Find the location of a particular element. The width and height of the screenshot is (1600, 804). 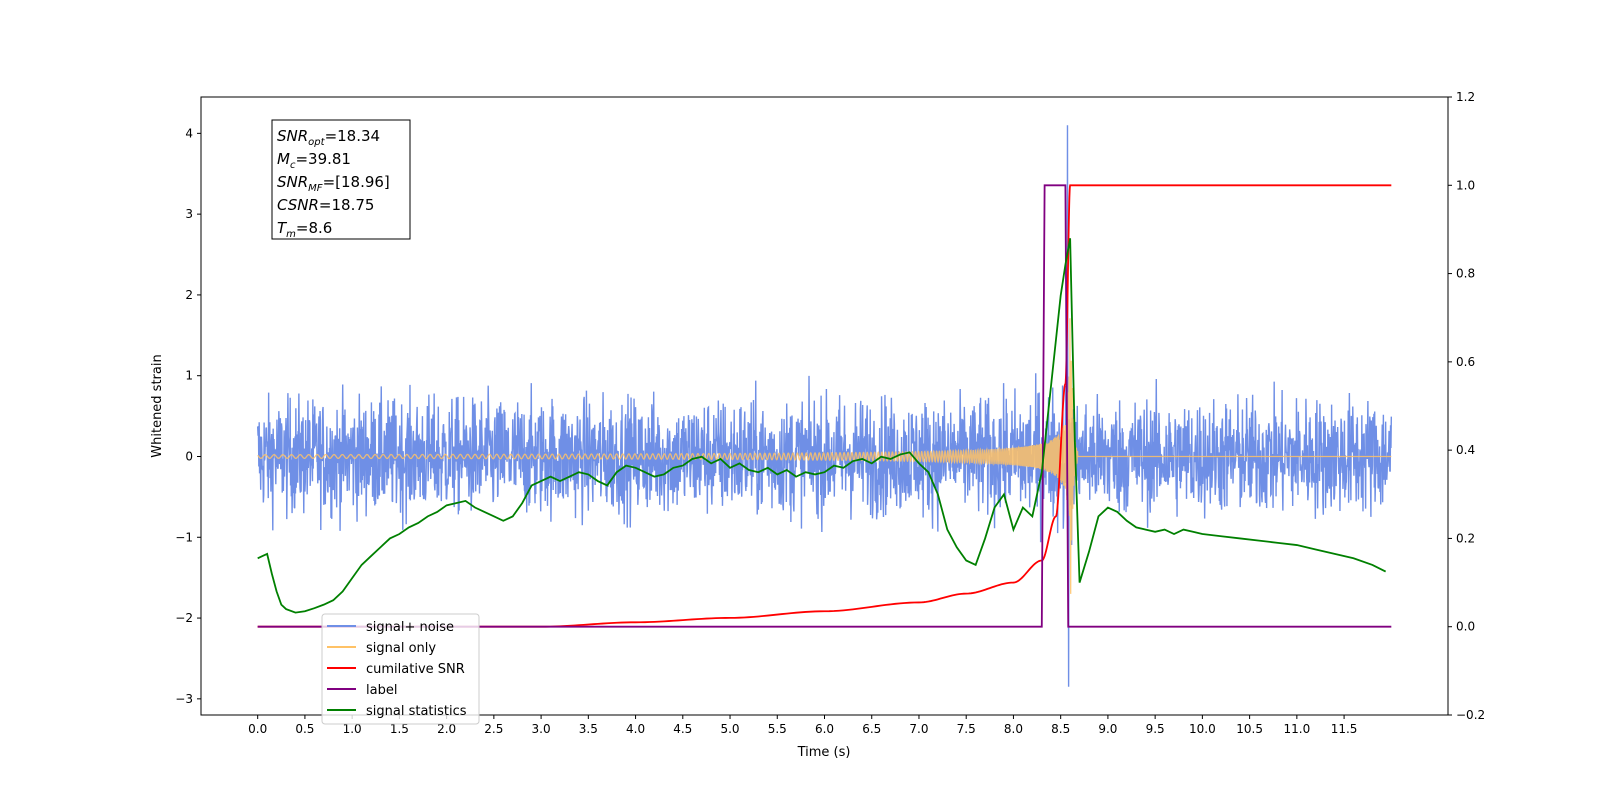

annotation-line: CSNR=18.75 is located at coordinates (325, 205).